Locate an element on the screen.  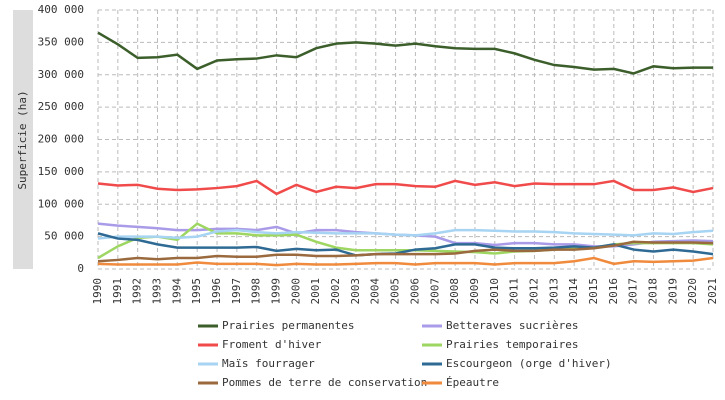
x-tick-label: 1991 is located at coordinates (117, 291).